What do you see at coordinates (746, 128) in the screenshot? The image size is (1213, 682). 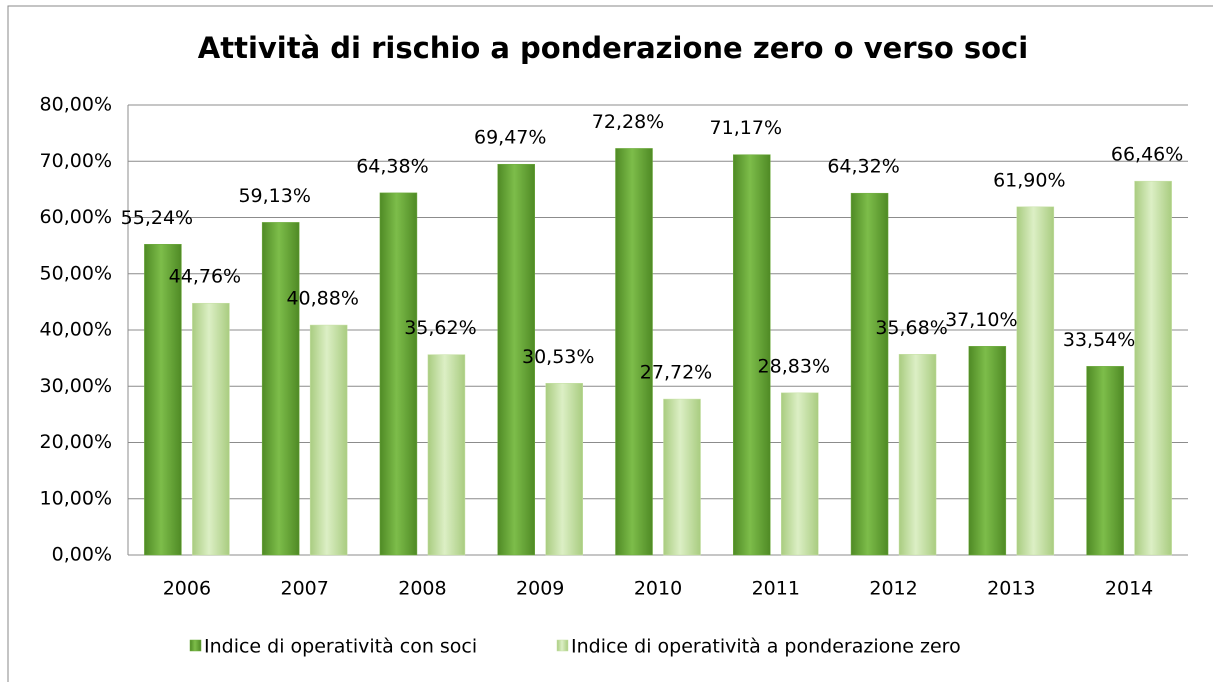 I see `data-label: 71,17%` at bounding box center [746, 128].